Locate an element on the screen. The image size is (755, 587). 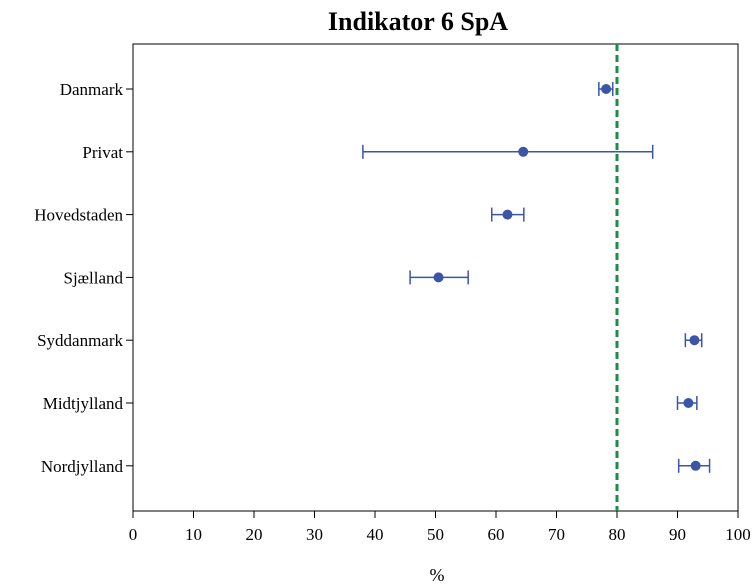
chart-title: Indikator 6 SpA is located at coordinates (418, 21).